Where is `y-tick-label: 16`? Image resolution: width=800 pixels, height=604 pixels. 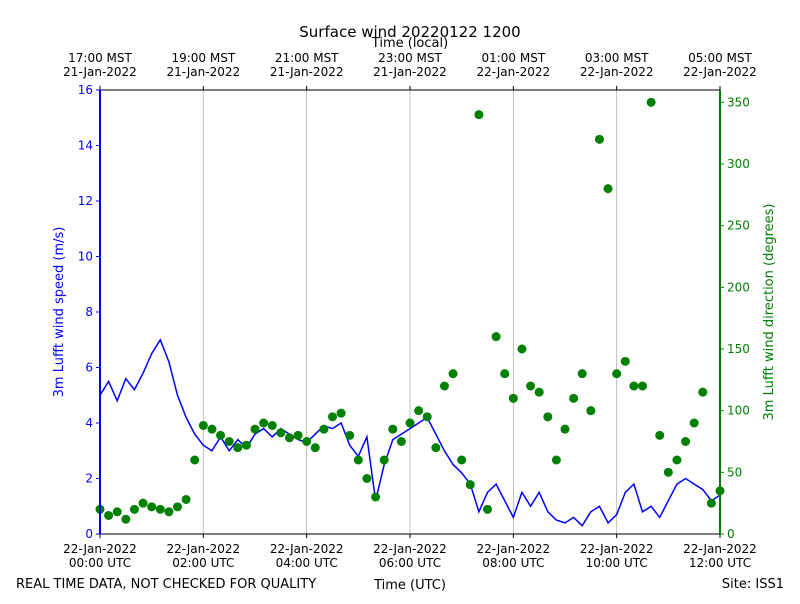
y-tick-label: 16 is located at coordinates (85, 90).